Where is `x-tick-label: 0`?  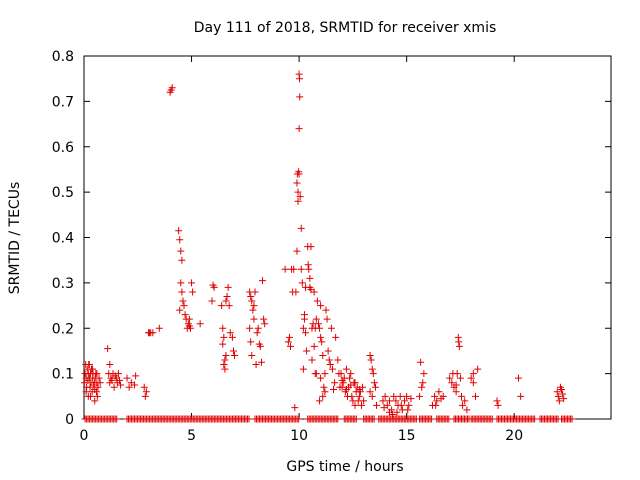
x-tick-label: 0 is located at coordinates (84, 436).